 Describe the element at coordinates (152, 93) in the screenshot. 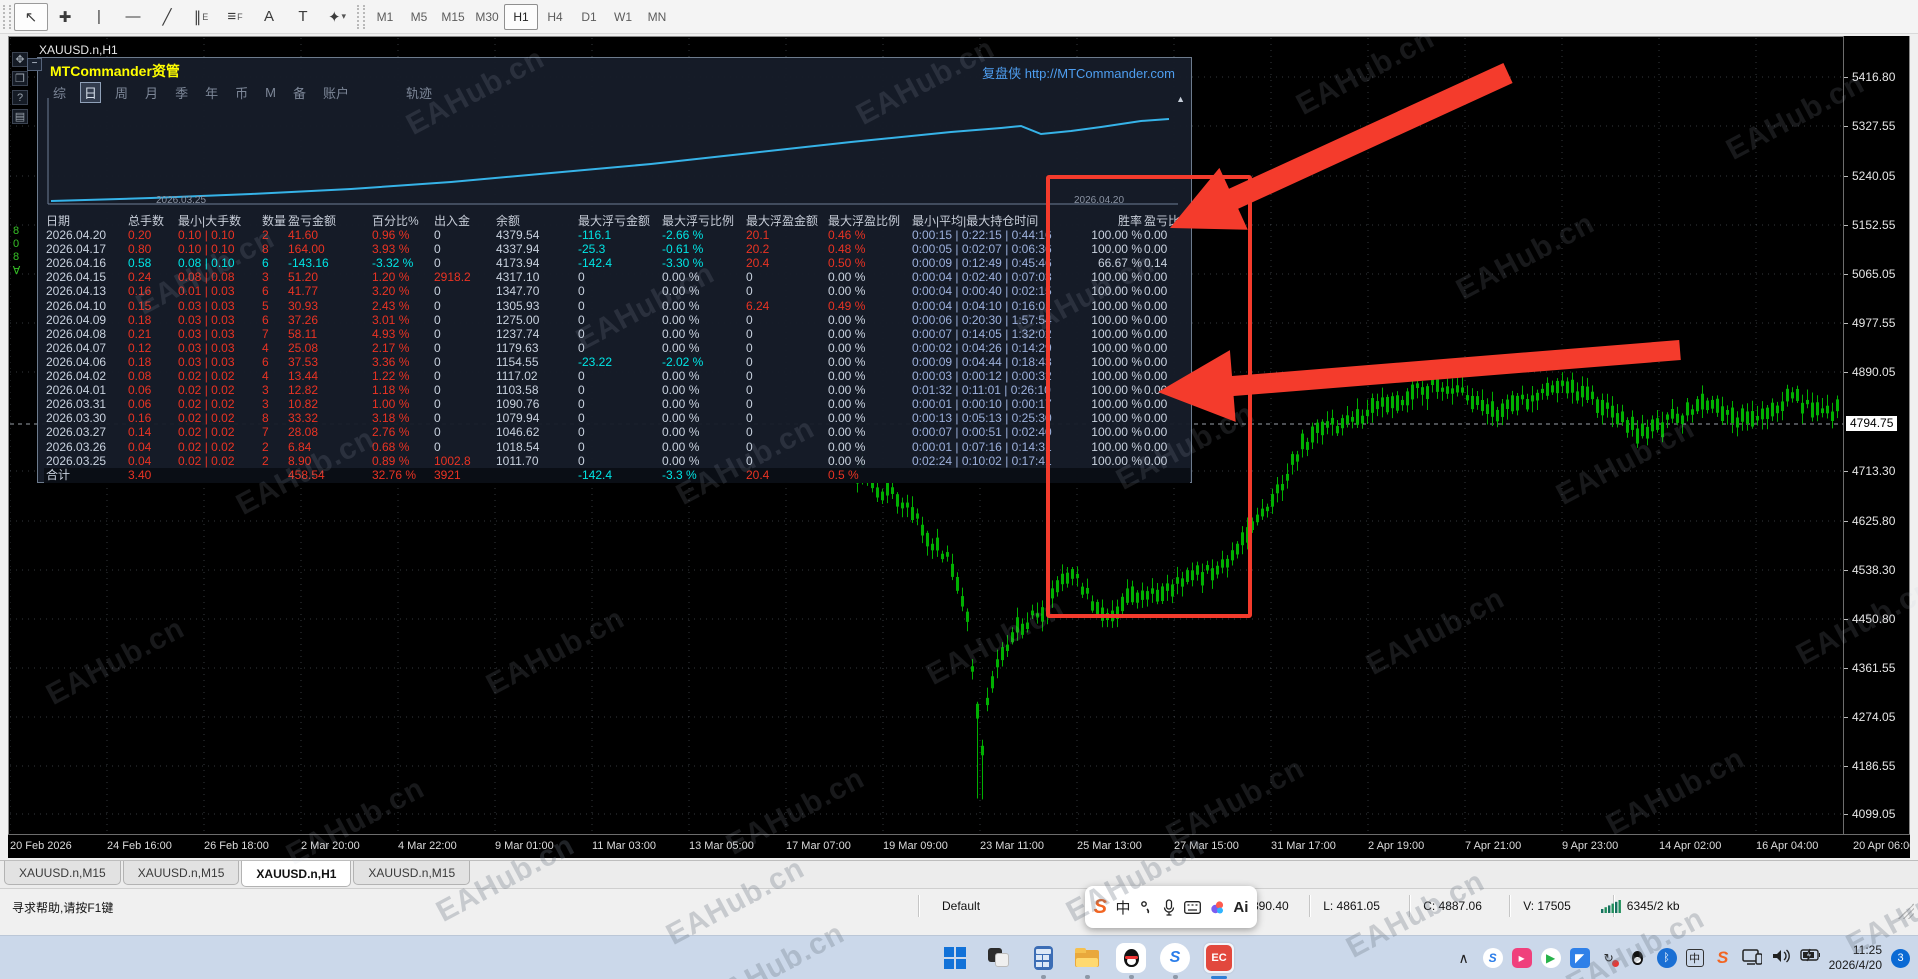

I see `panel-menu-4: 月` at that location.